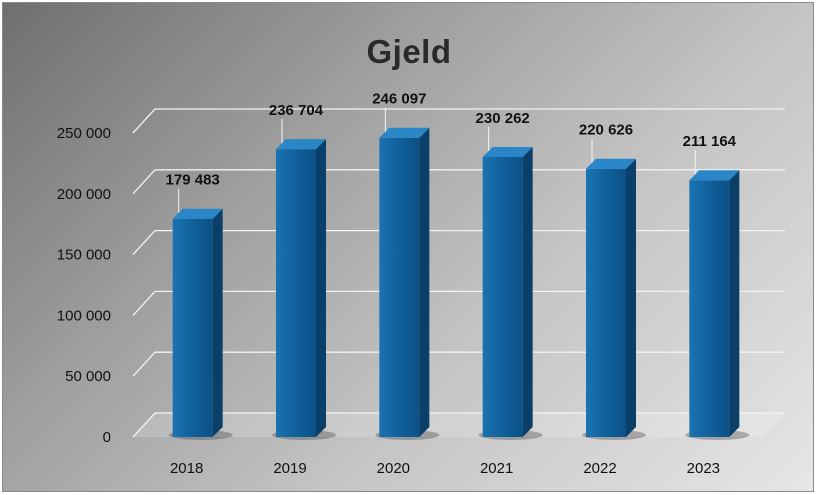 The image size is (818, 495). I want to click on x-tick-label: 2022, so click(599, 468).